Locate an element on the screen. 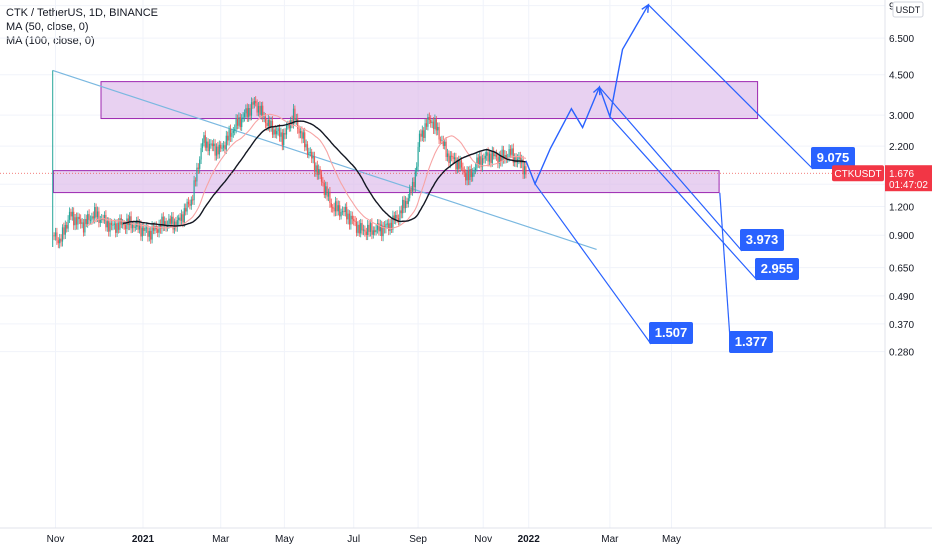 The width and height of the screenshot is (932, 550). callout-label: 1.377 is located at coordinates (751, 341).